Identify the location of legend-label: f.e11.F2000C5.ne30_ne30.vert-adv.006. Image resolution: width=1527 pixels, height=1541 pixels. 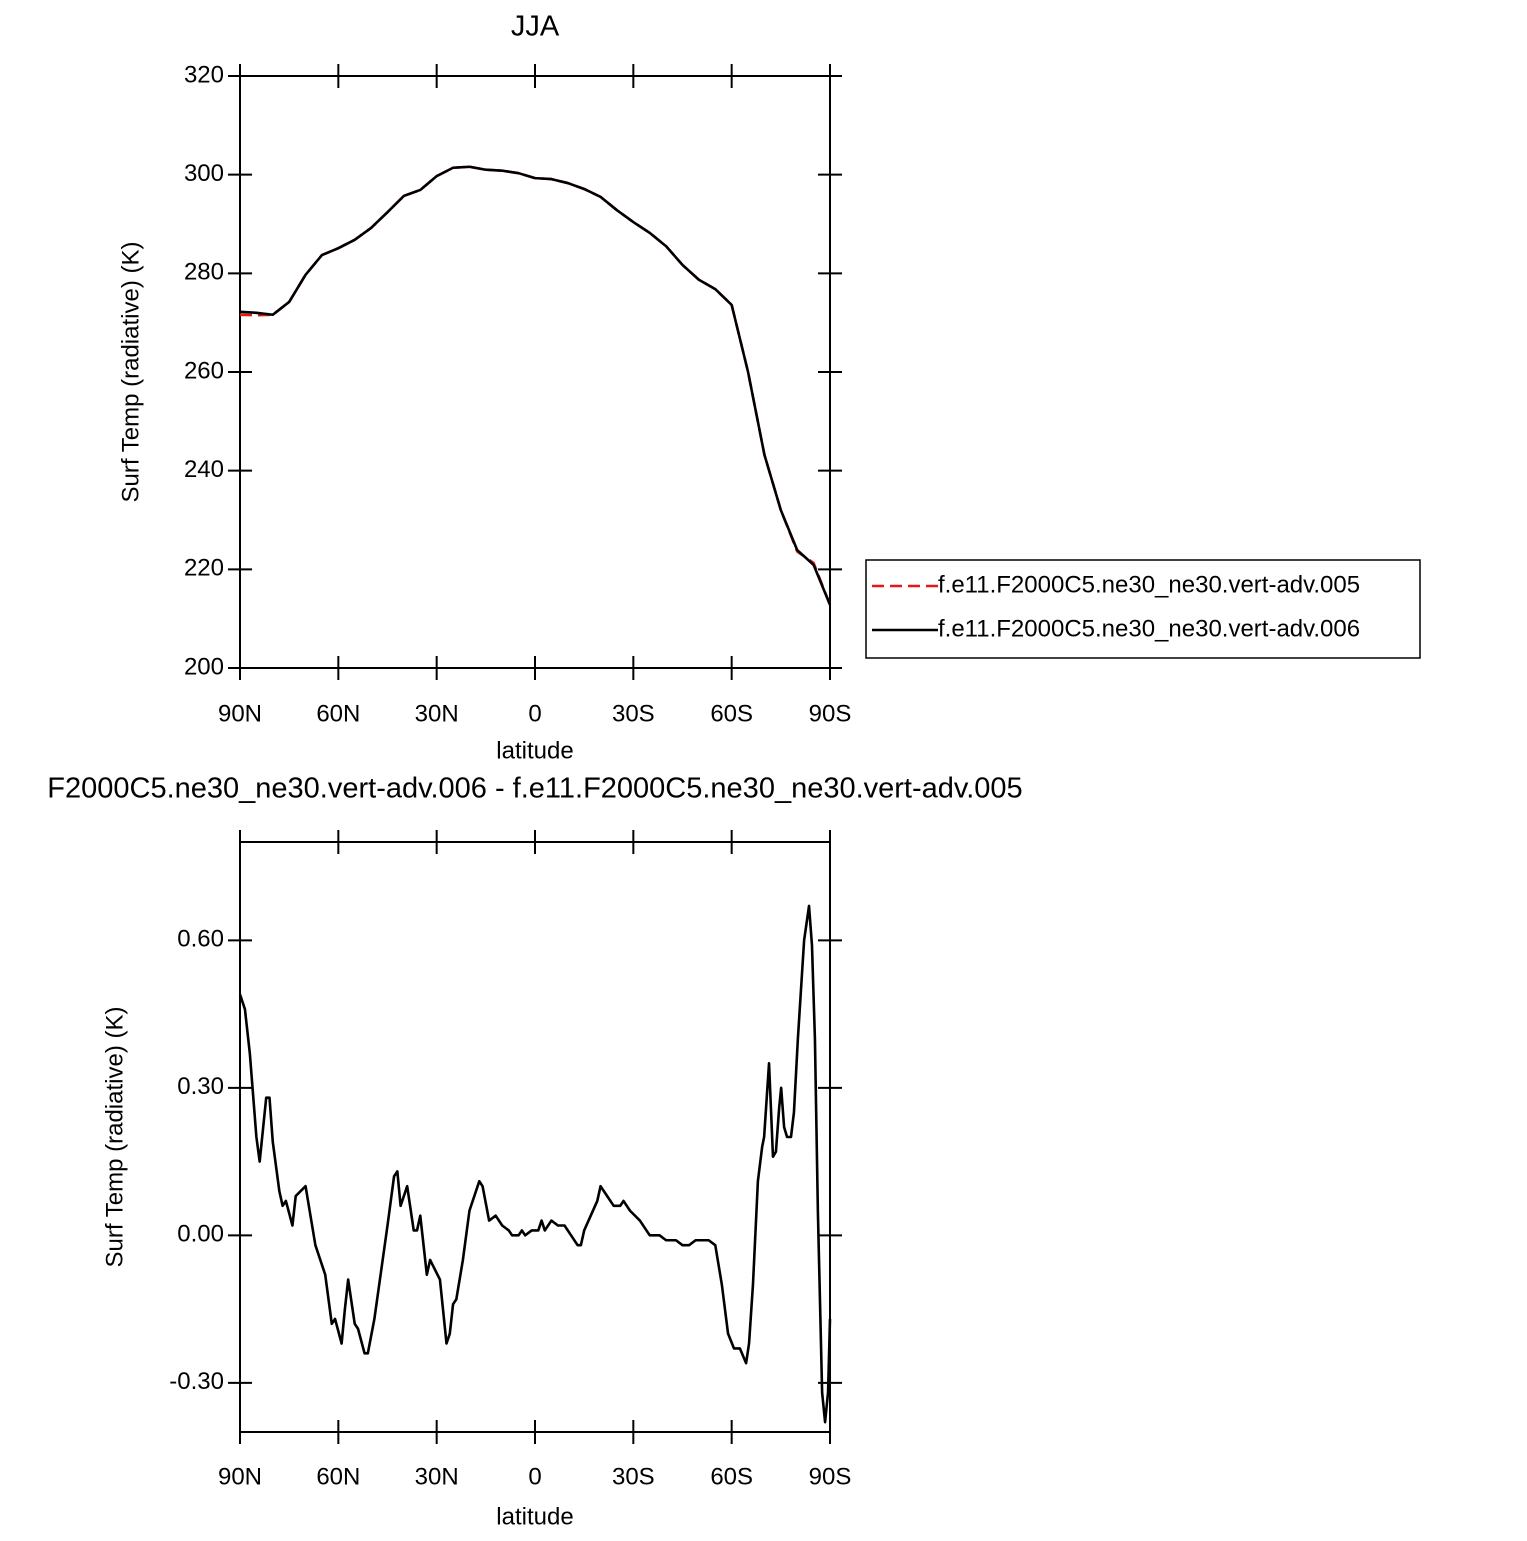
(1149, 628).